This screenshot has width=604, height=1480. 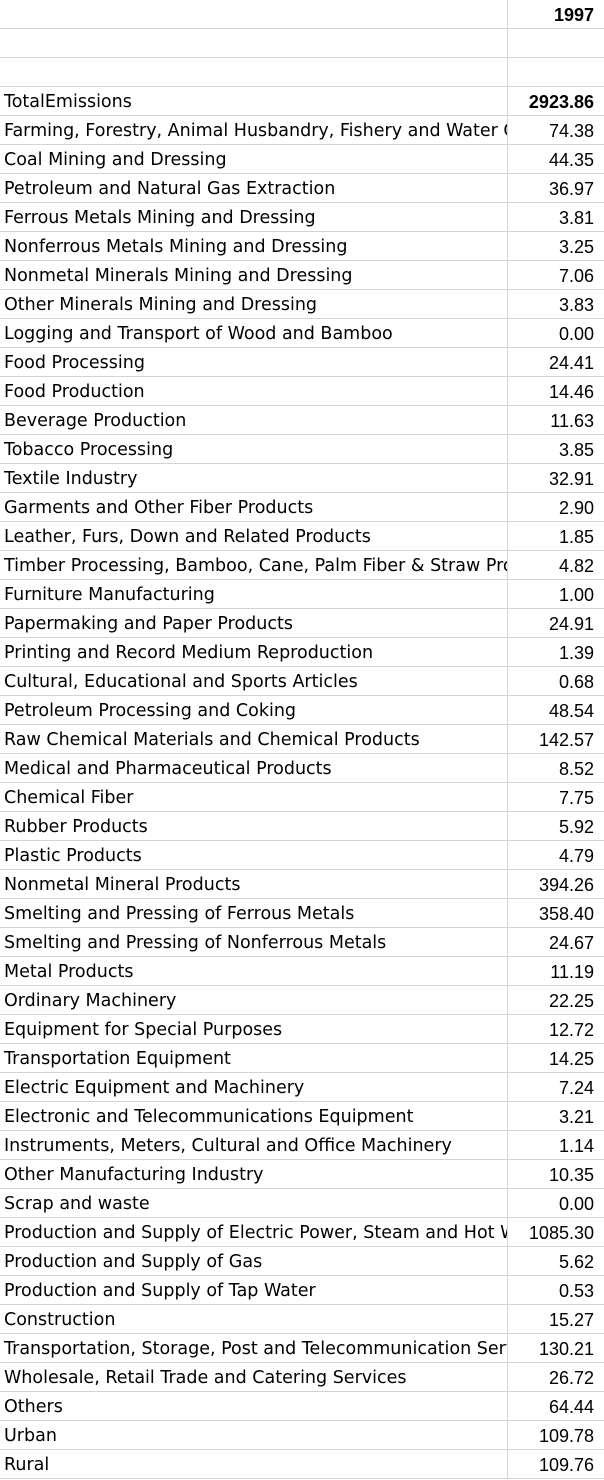 What do you see at coordinates (254, 1203) in the screenshot?
I see `sector-label-cell: Scrap and waste` at bounding box center [254, 1203].